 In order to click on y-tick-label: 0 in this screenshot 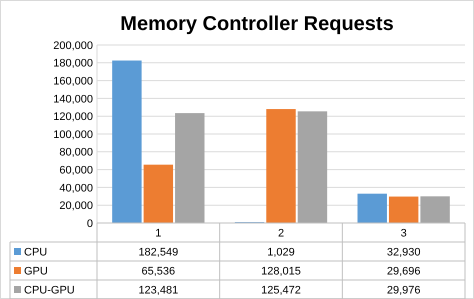, I will do `click(89, 224)`.